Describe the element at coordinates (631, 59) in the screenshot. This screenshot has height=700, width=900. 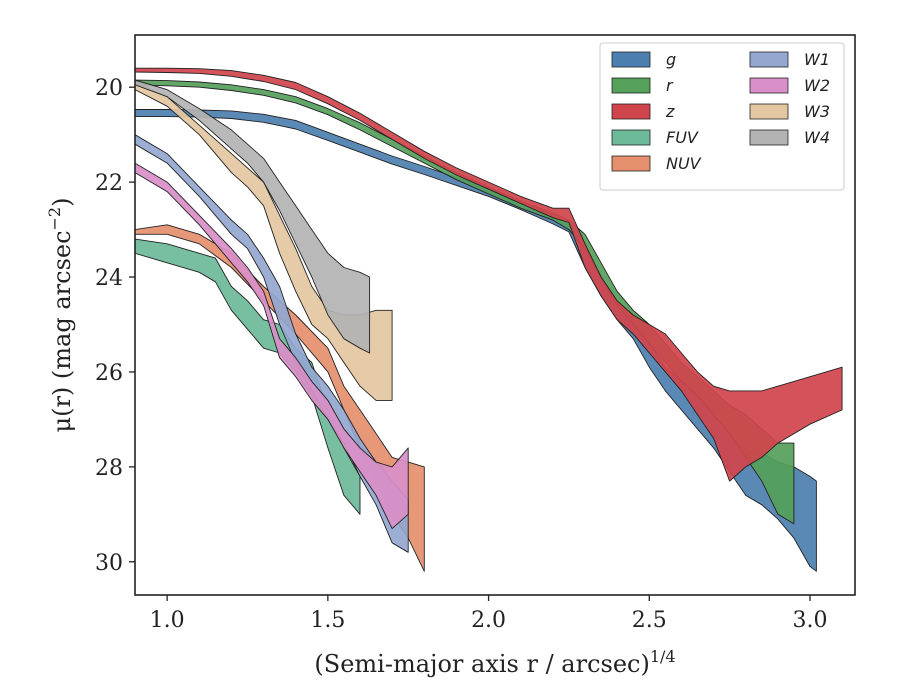
I see `legend-swatch-g` at that location.